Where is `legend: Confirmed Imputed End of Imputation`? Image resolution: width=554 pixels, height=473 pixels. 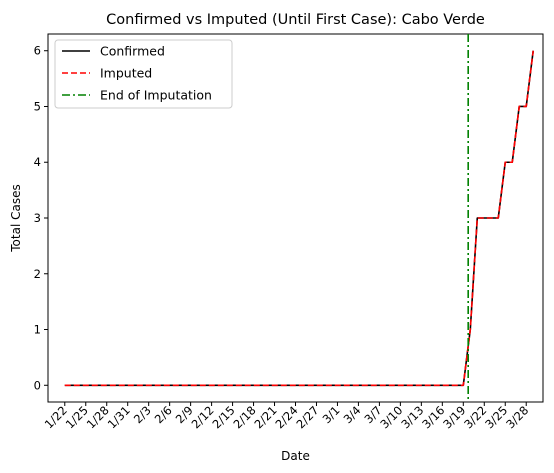 legend: Confirmed Imputed End of Imputation is located at coordinates (143, 74).